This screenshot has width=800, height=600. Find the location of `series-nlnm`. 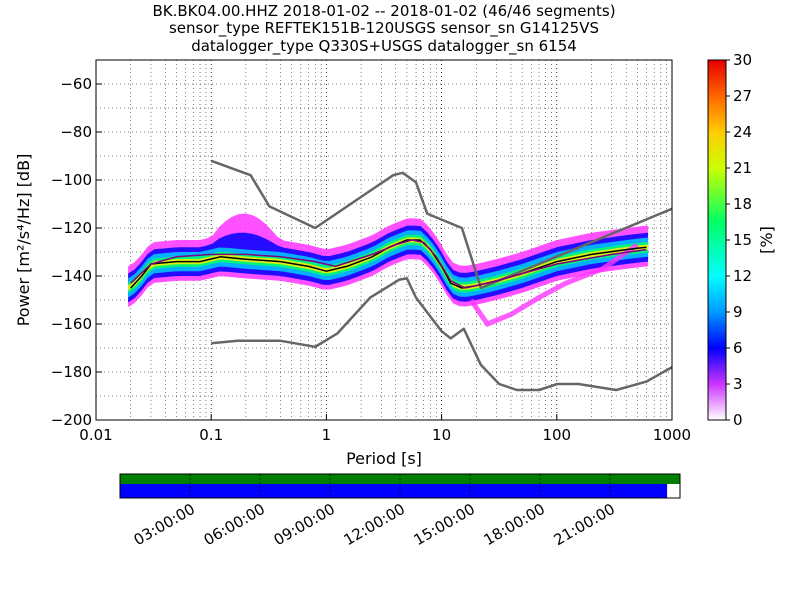

series-nlnm is located at coordinates (441, 334).